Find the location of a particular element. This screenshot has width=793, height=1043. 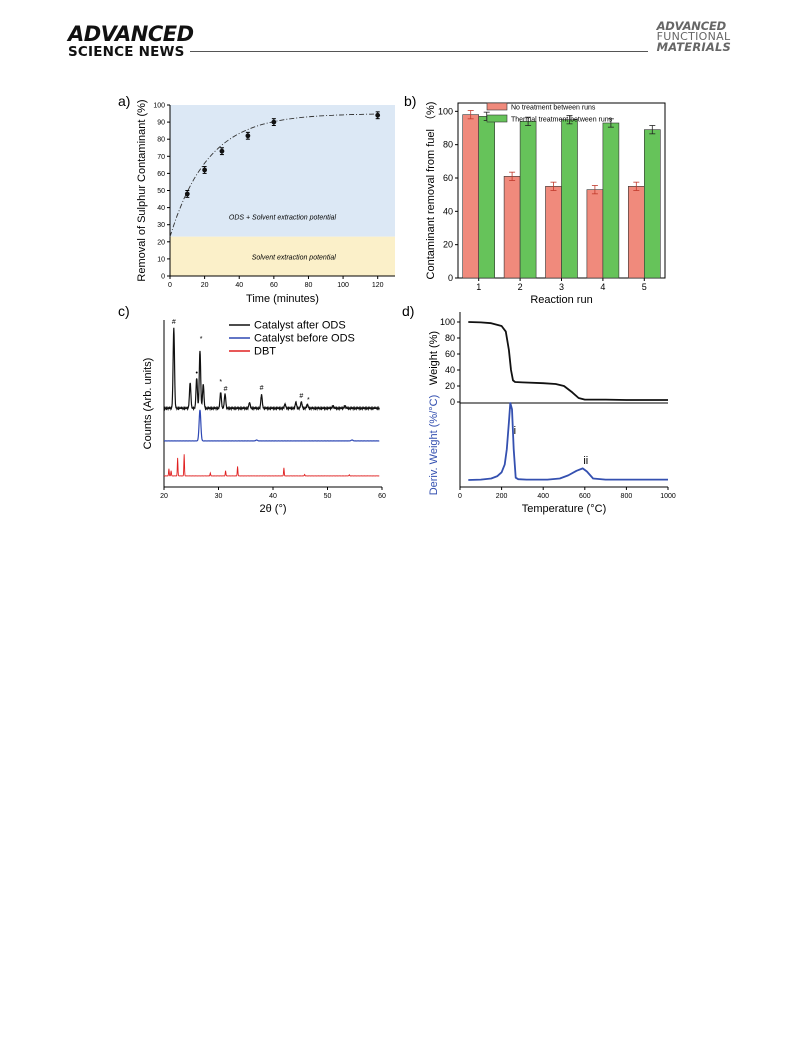

region-label-1: ODS + Solvent extraction potential is located at coordinates (283, 218).